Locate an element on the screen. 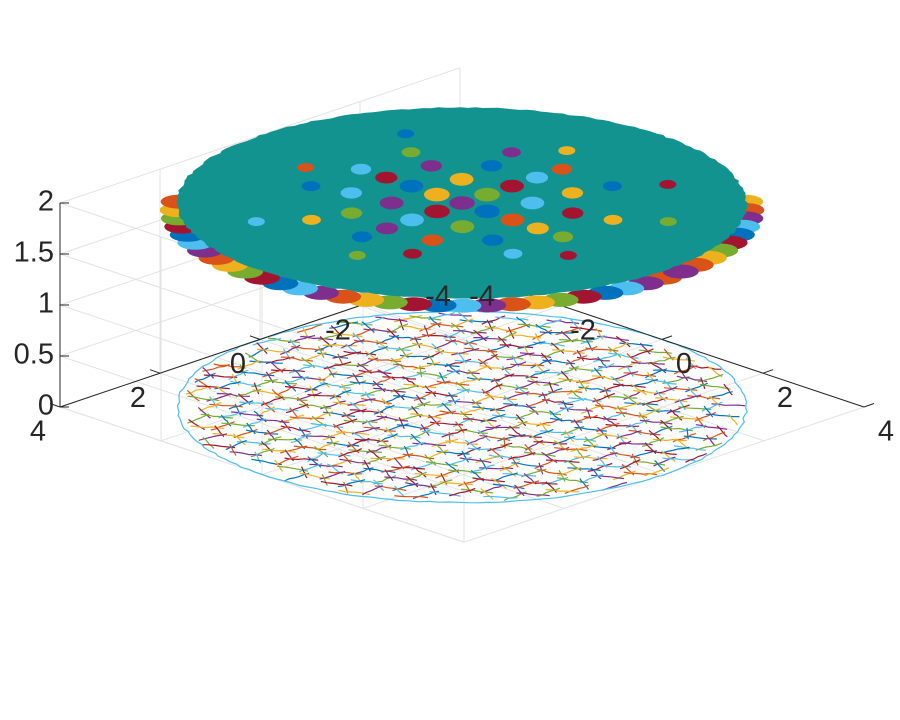 The height and width of the screenshot is (720, 900). z-tick-label: 1.5 is located at coordinates (34, 253).